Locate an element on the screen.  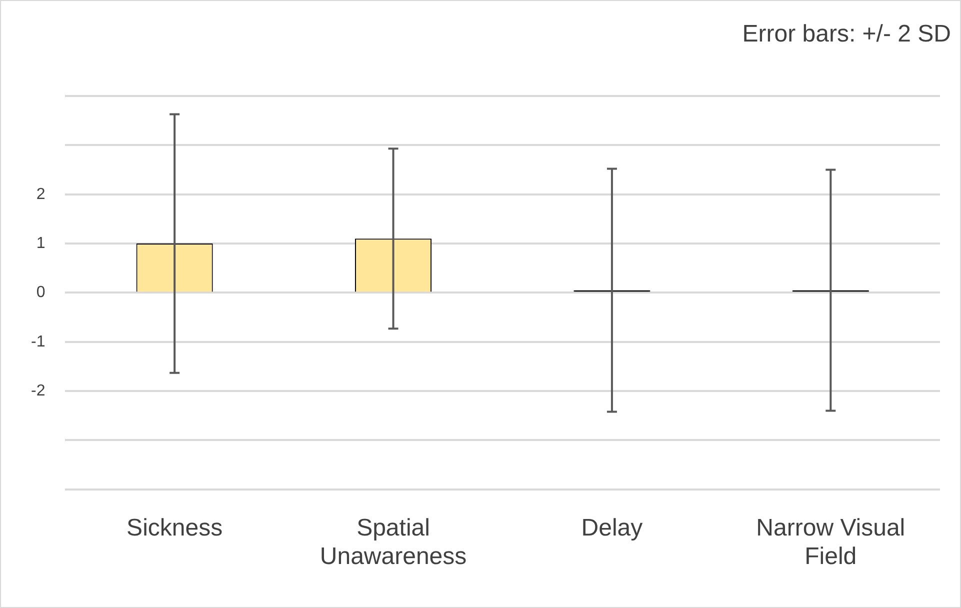
x-tick-label: Narrow Visual Field is located at coordinates (831, 542).